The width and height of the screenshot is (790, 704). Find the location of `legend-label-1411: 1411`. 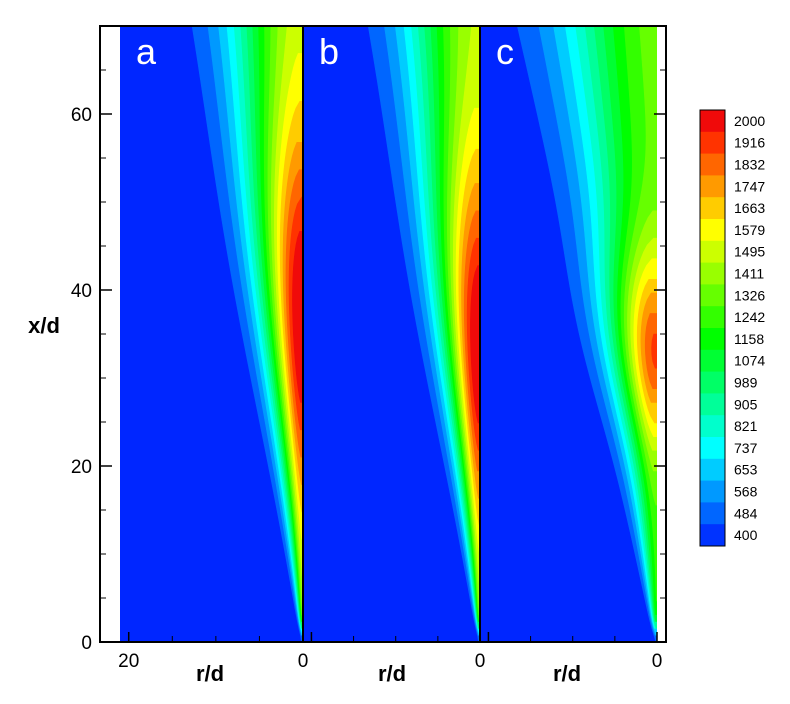

legend-label-1411: 1411 is located at coordinates (749, 274).